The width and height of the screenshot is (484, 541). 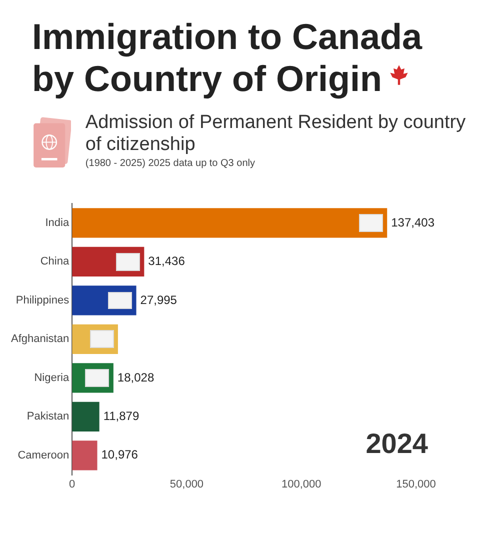 I want to click on chart-subtitle: Admission of Permanent Resident by country of citizenship, so click(x=276, y=134).